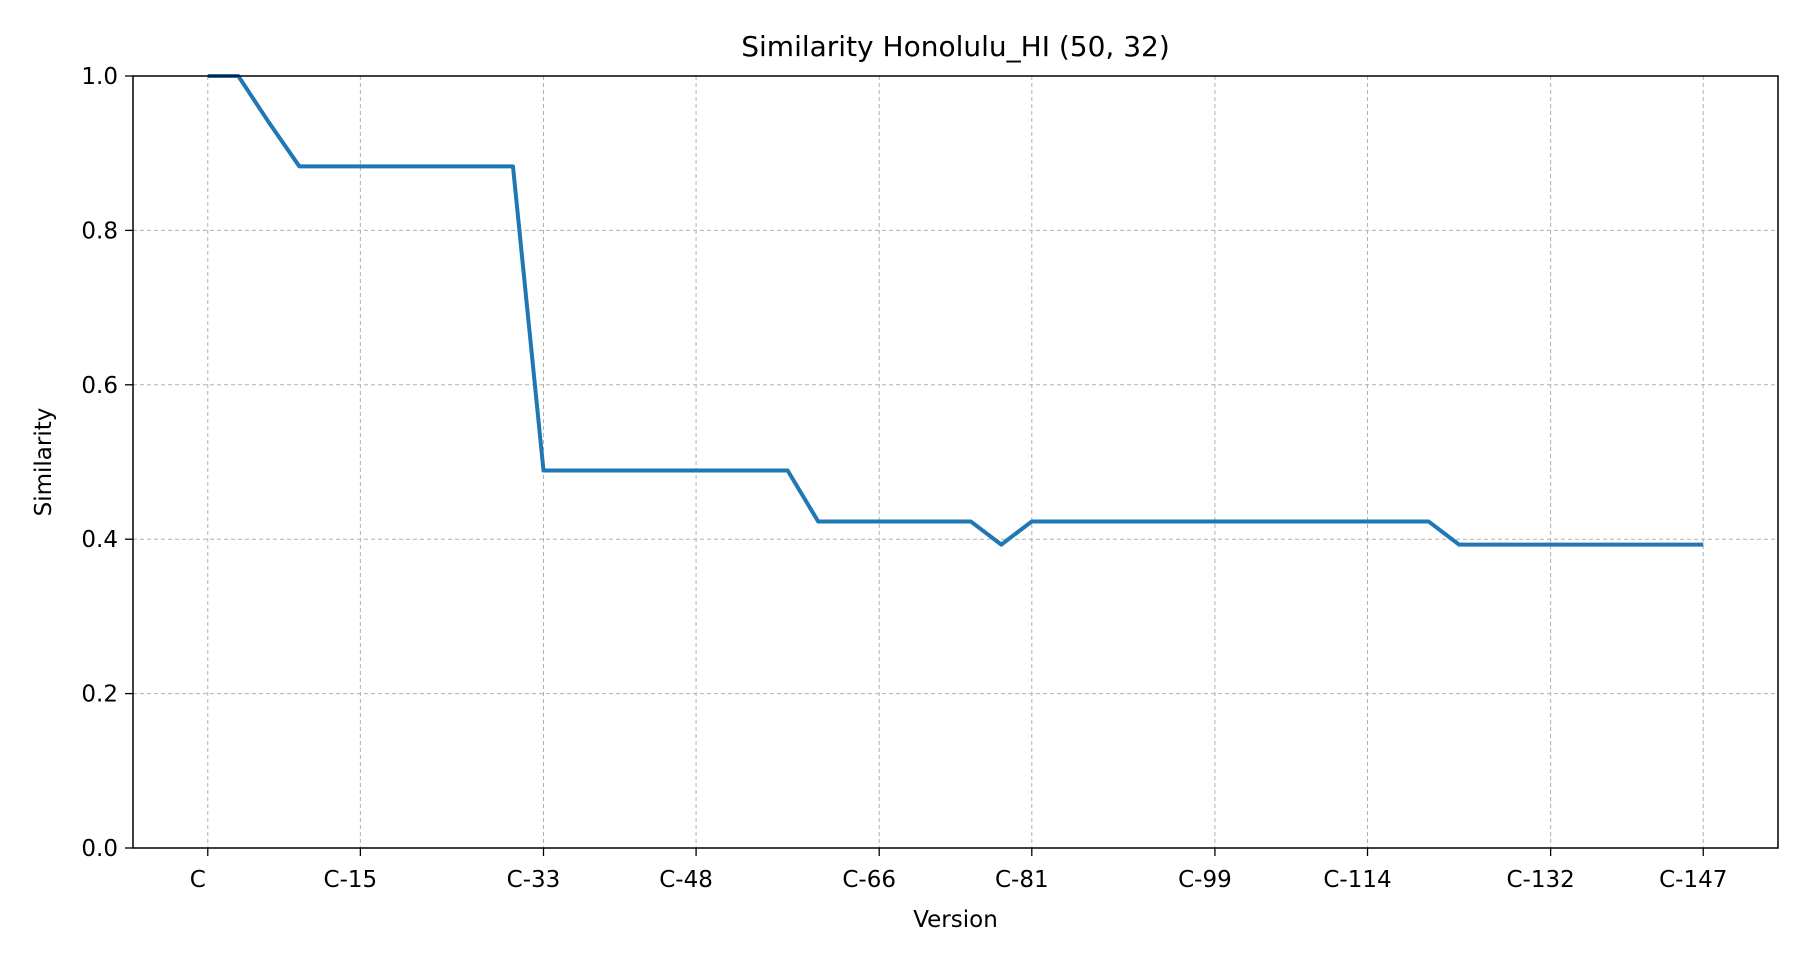 The height and width of the screenshot is (960, 1800). What do you see at coordinates (1357, 880) in the screenshot?
I see `x-tick-label: C-114` at bounding box center [1357, 880].